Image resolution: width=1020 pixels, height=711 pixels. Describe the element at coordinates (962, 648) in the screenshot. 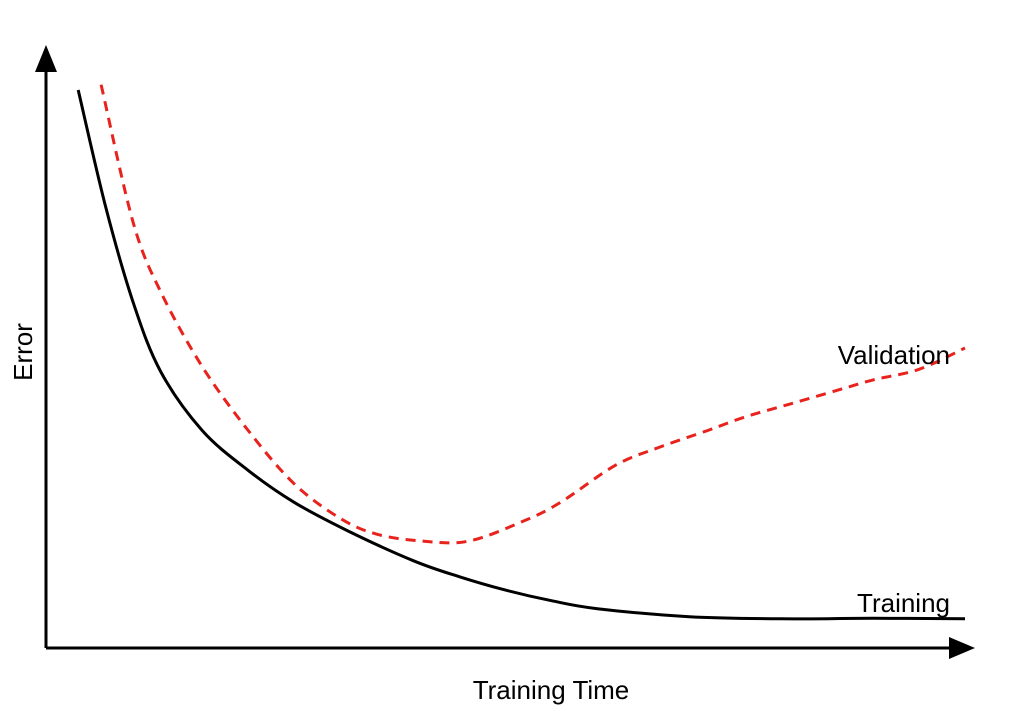

I see `x-axis-arrow-icon` at that location.